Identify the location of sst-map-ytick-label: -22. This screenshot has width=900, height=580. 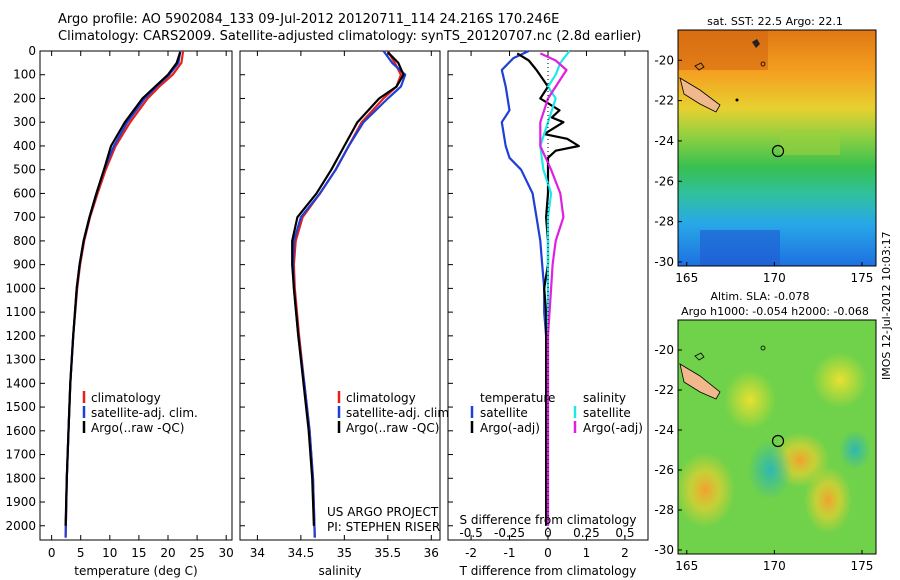
(664, 101).